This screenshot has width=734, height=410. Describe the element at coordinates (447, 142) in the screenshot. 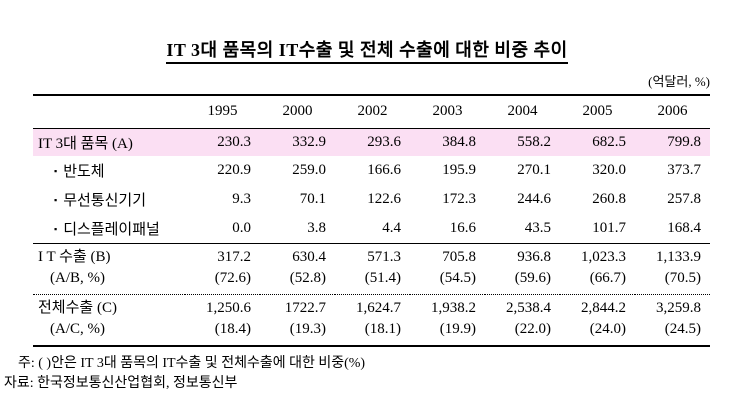

I see `table-cell: 384.8` at that location.